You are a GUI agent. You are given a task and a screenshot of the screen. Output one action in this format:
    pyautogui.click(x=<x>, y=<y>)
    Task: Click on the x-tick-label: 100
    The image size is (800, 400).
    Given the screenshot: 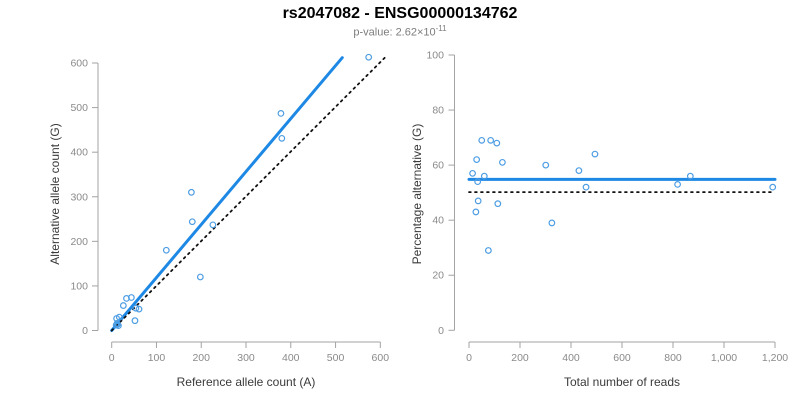 What is the action you would take?
    pyautogui.click(x=157, y=358)
    